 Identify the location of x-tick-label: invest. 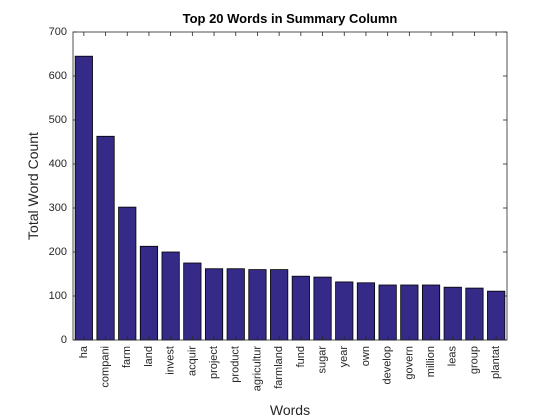
(171, 360).